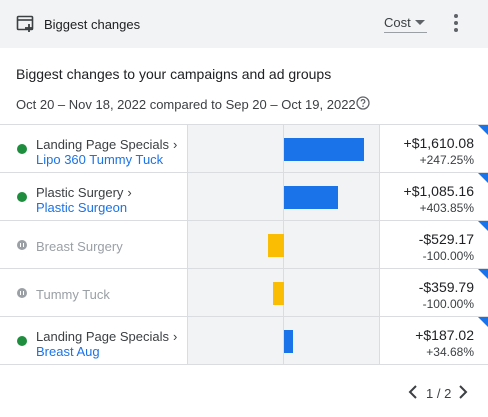 The width and height of the screenshot is (488, 417). I want to click on page-indicator: 1 / 2, so click(439, 393).